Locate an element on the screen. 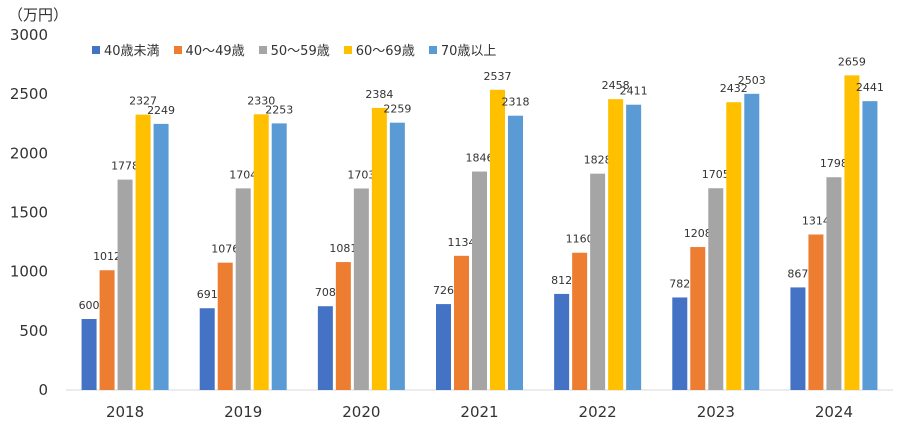 This screenshot has height=427, width=899. data-label: 726 is located at coordinates (443, 290).